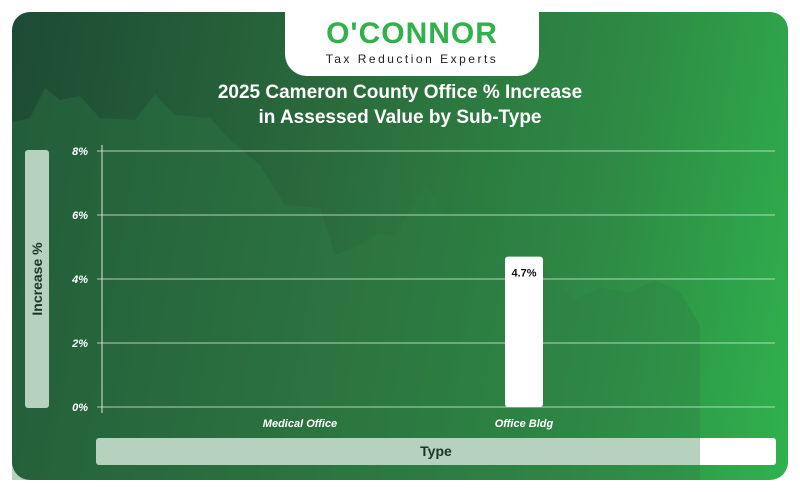  Describe the element at coordinates (524, 331) in the screenshot. I see `bar` at that location.